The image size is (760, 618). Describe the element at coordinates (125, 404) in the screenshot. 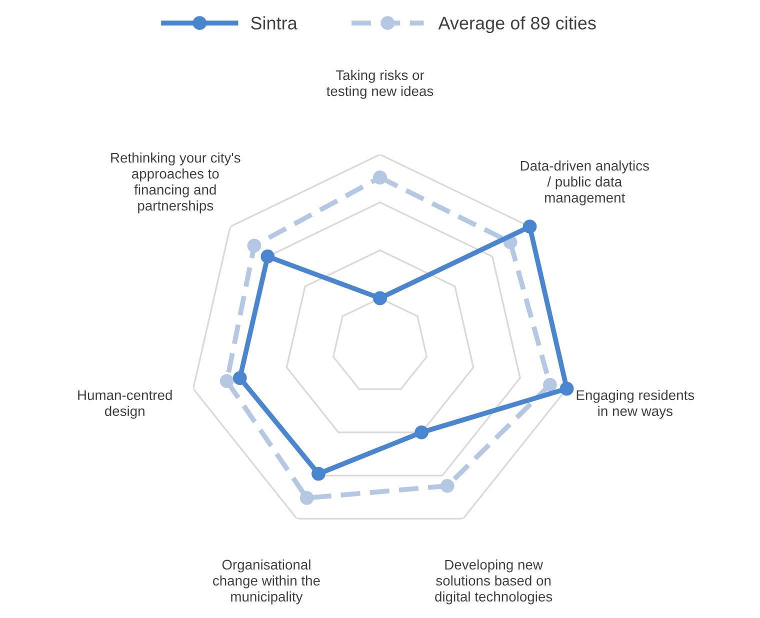

I see `spoke-label: Human-centred design` at that location.